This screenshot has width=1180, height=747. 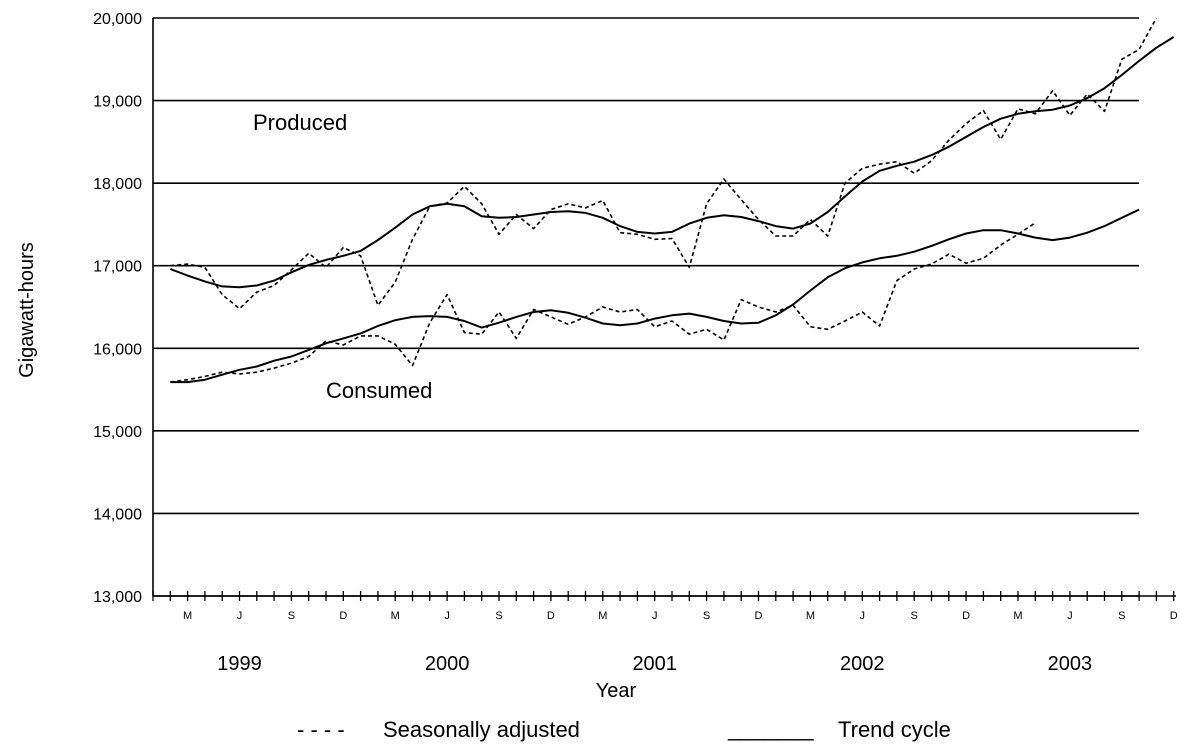 I want to click on y-tick-label: 18,000, so click(x=117, y=184).